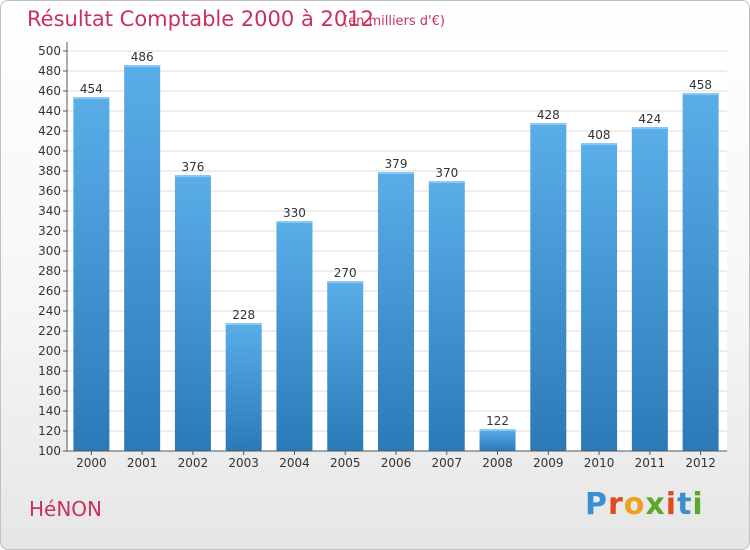  I want to click on y-tick-label: 400, so click(49, 151).